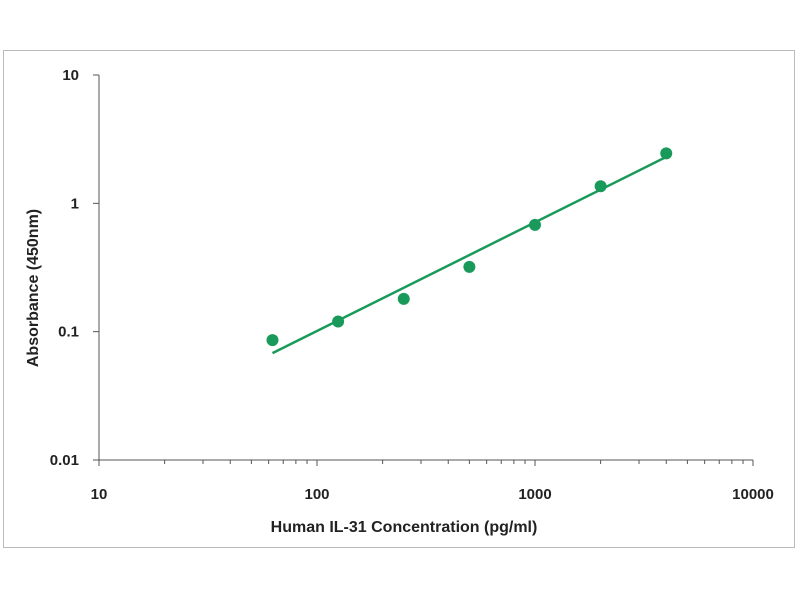 This screenshot has width=800, height=600. What do you see at coordinates (316, 494) in the screenshot?
I see `x-tick-label: 100` at bounding box center [316, 494].